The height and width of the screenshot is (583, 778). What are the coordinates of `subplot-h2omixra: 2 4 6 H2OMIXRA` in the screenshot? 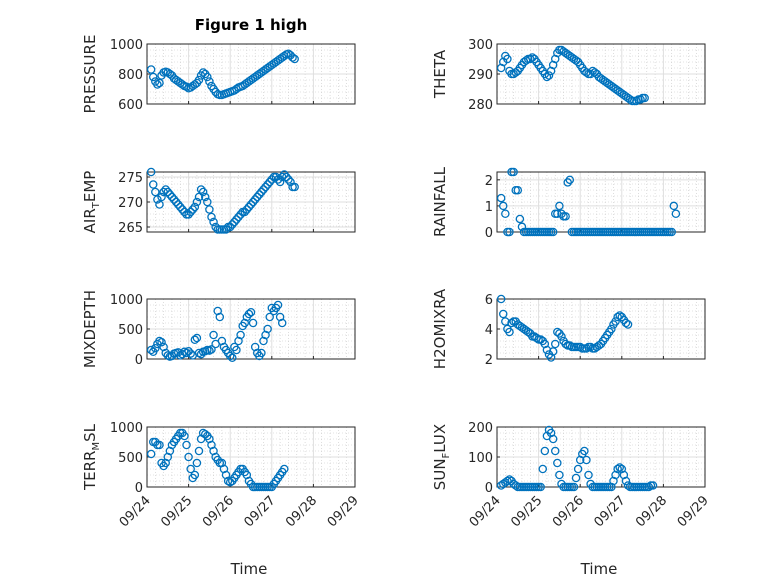 It's located at (568, 328).